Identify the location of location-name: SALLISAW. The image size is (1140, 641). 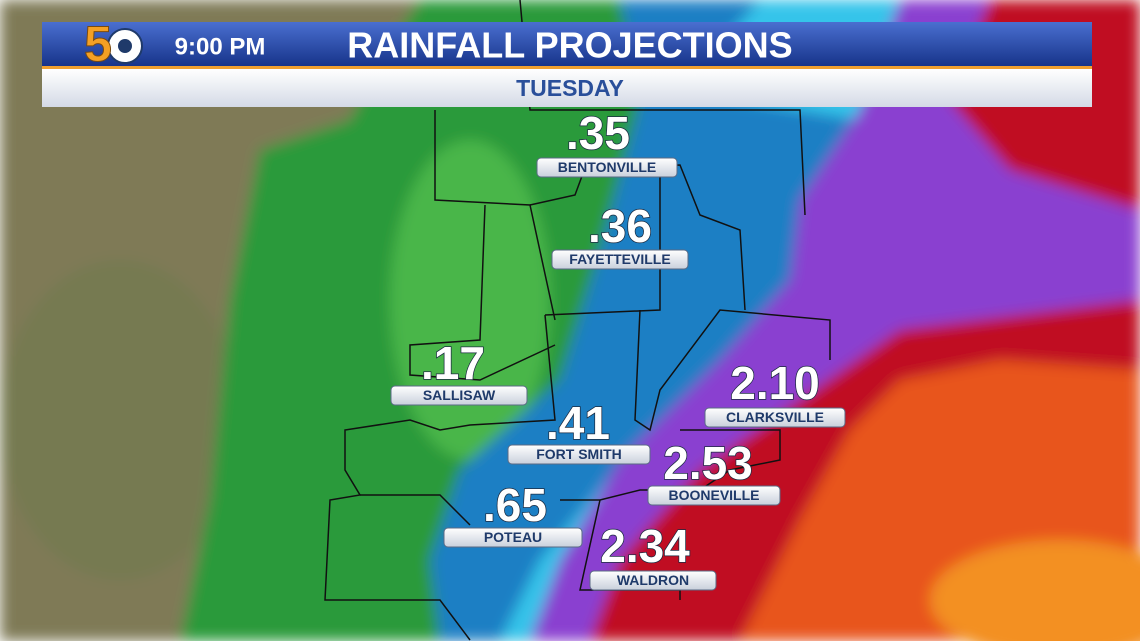
(459, 395).